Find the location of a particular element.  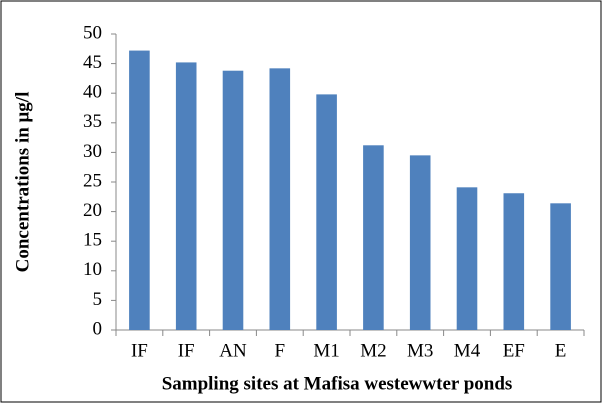

x-tick-label: M1 is located at coordinates (326, 350).